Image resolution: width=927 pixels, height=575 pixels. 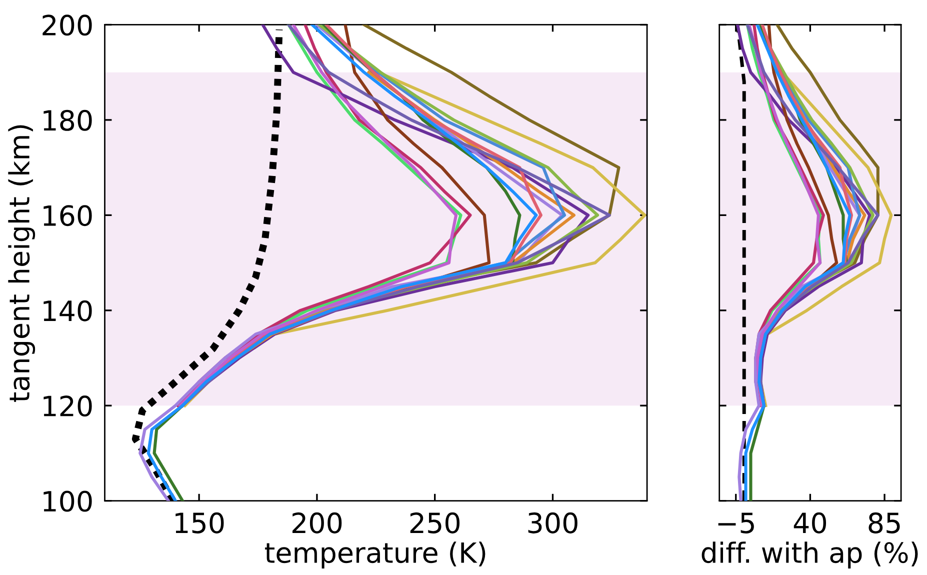 I want to click on x-tick-label: 300, so click(x=553, y=523).